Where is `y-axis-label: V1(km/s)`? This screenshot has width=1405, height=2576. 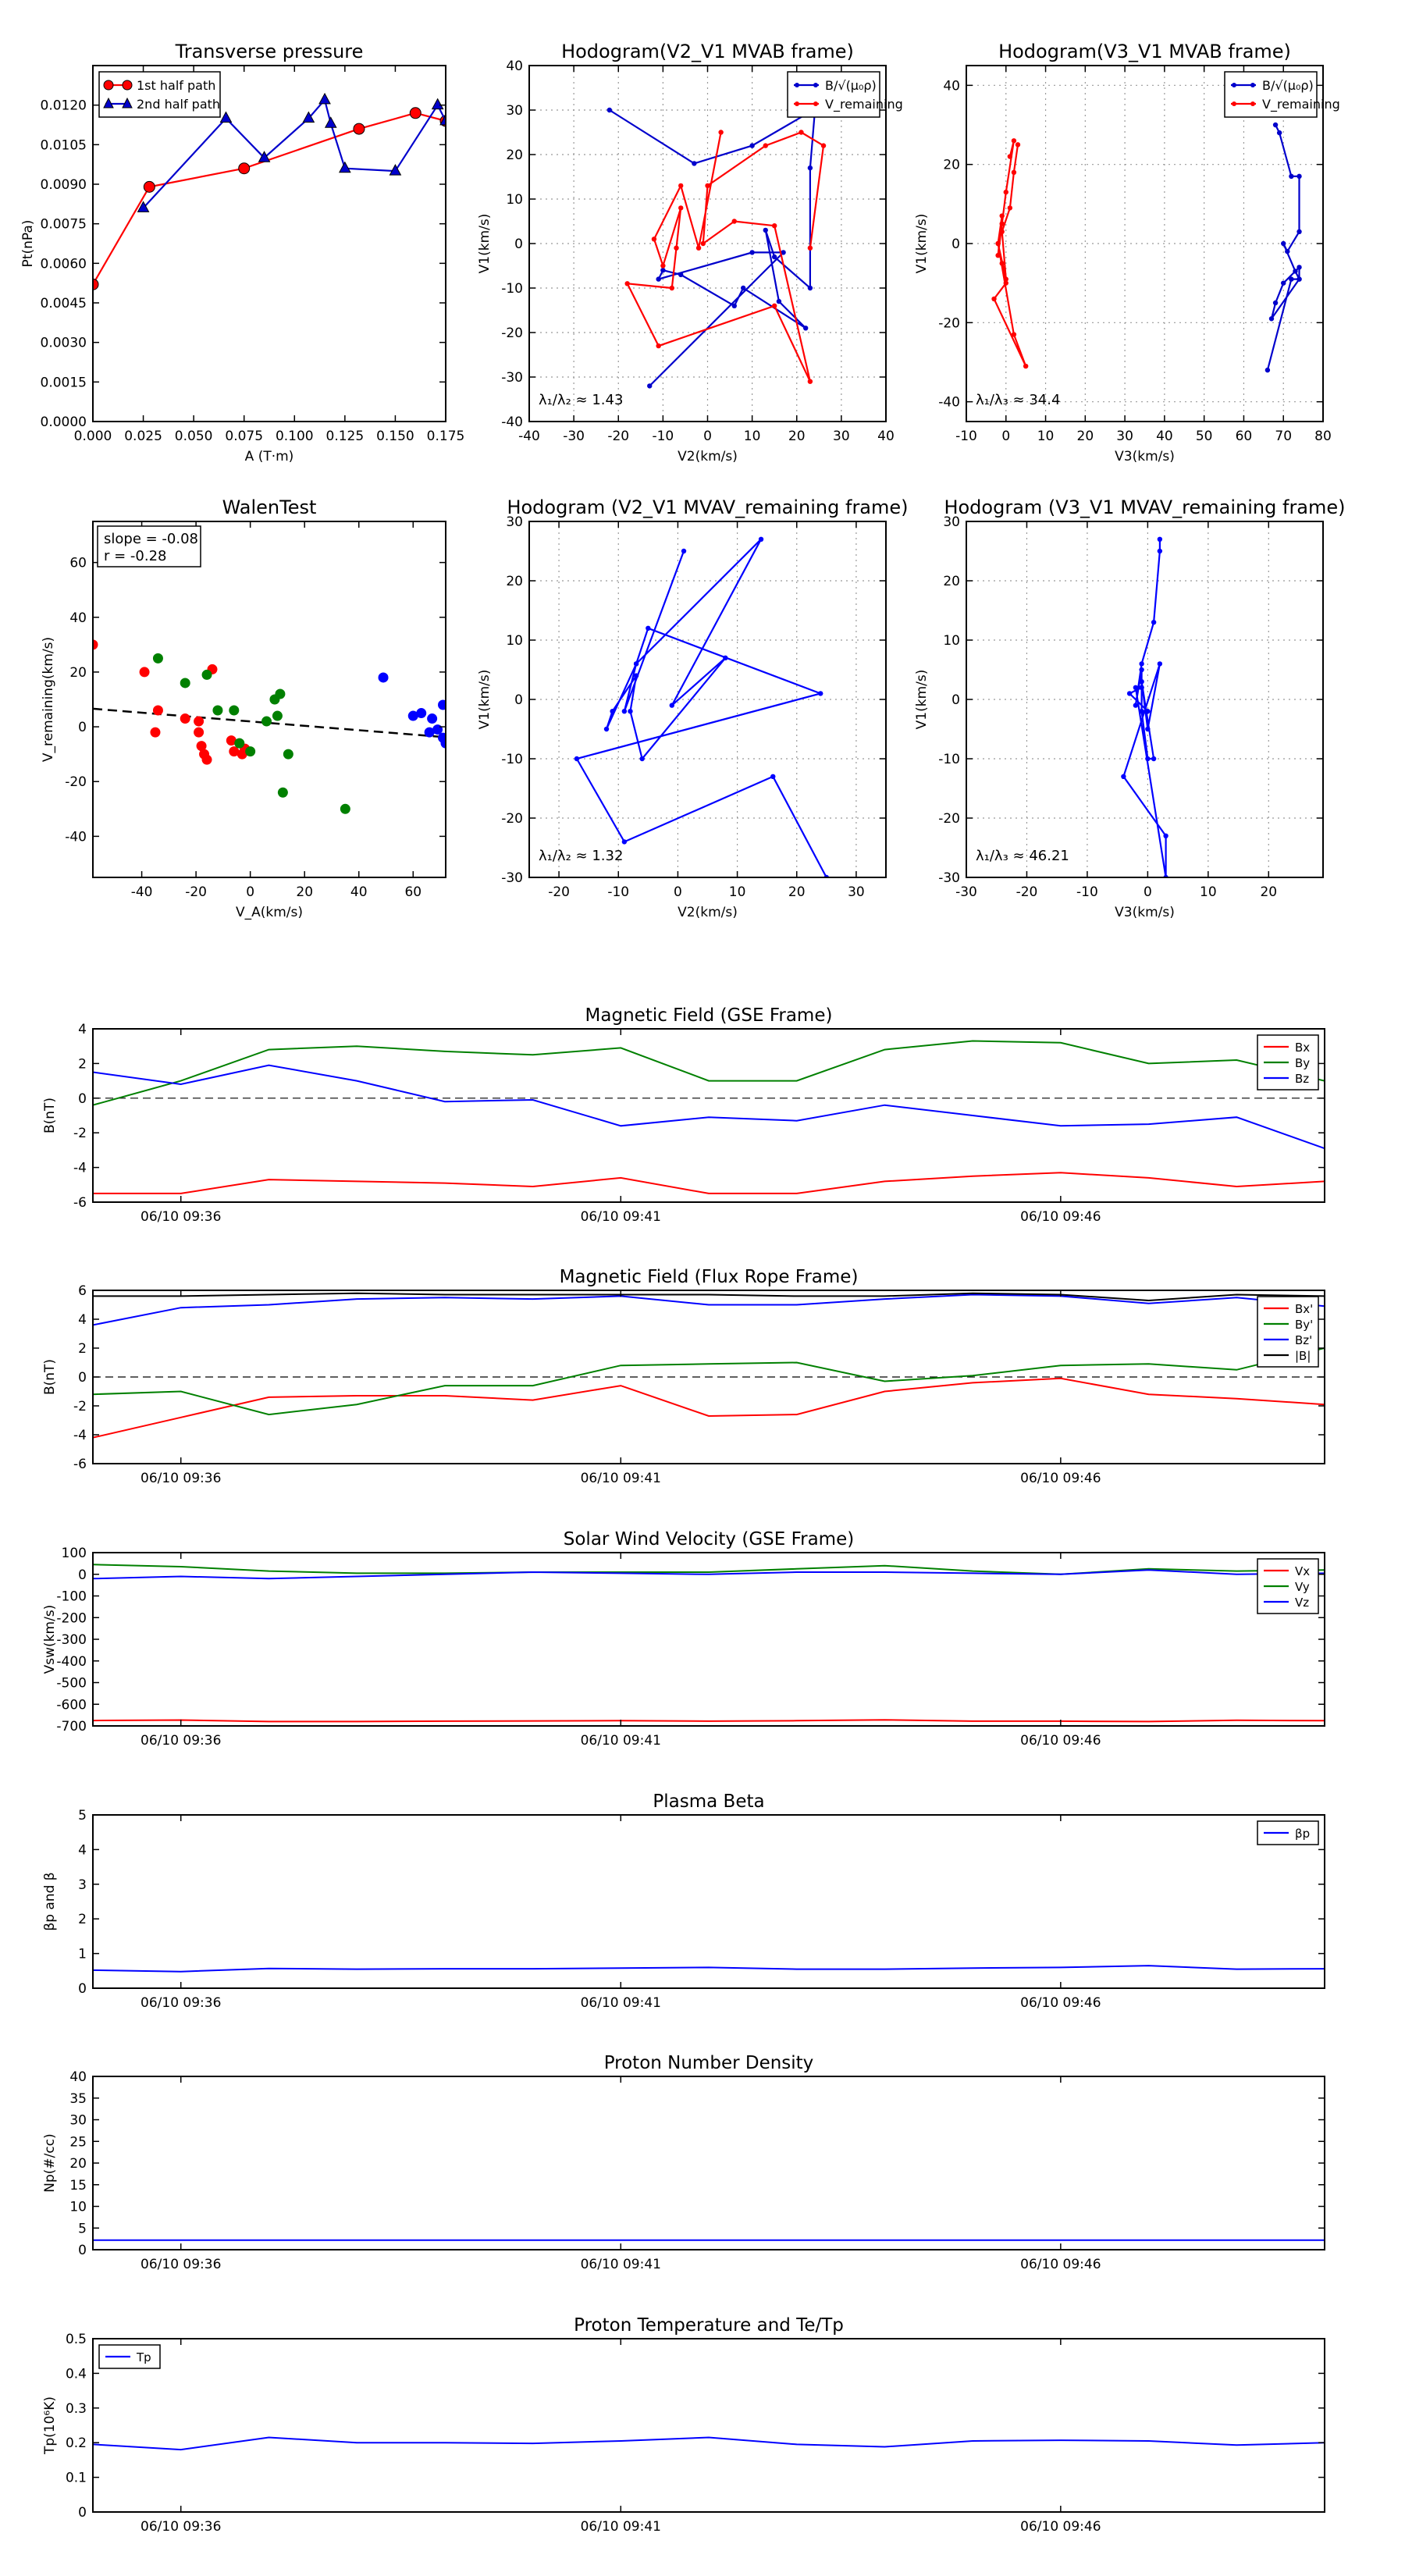
y-axis-label: V1(km/s) is located at coordinates (922, 700).